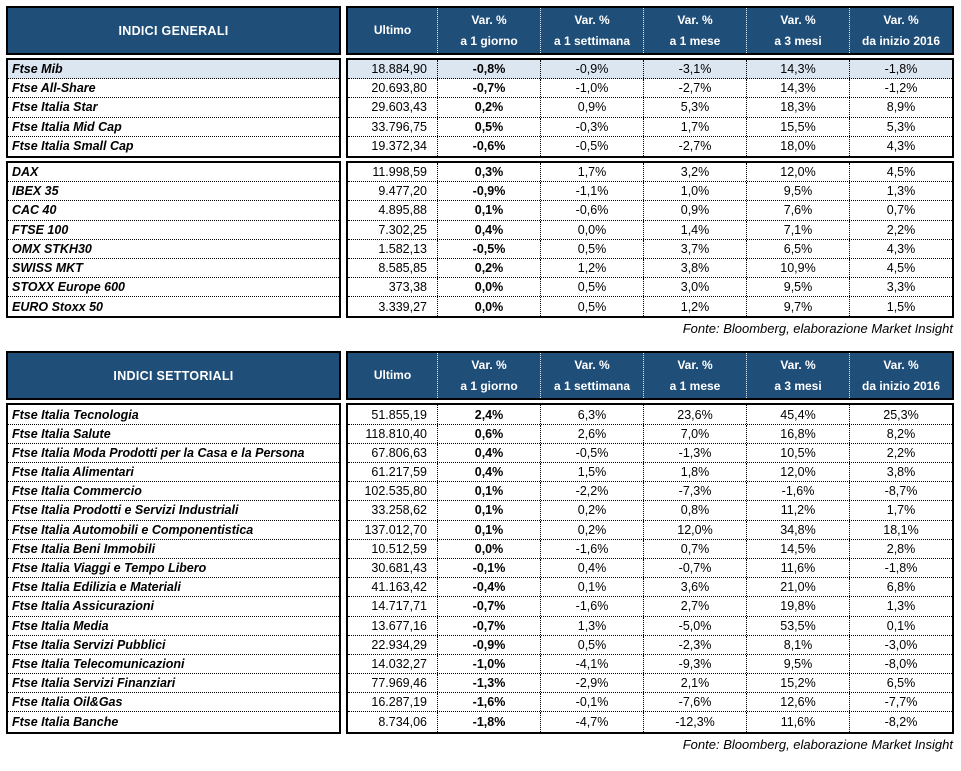 Image resolution: width=961 pixels, height=771 pixels. I want to click on column-header-line2: da inizio 2016, so click(901, 385).